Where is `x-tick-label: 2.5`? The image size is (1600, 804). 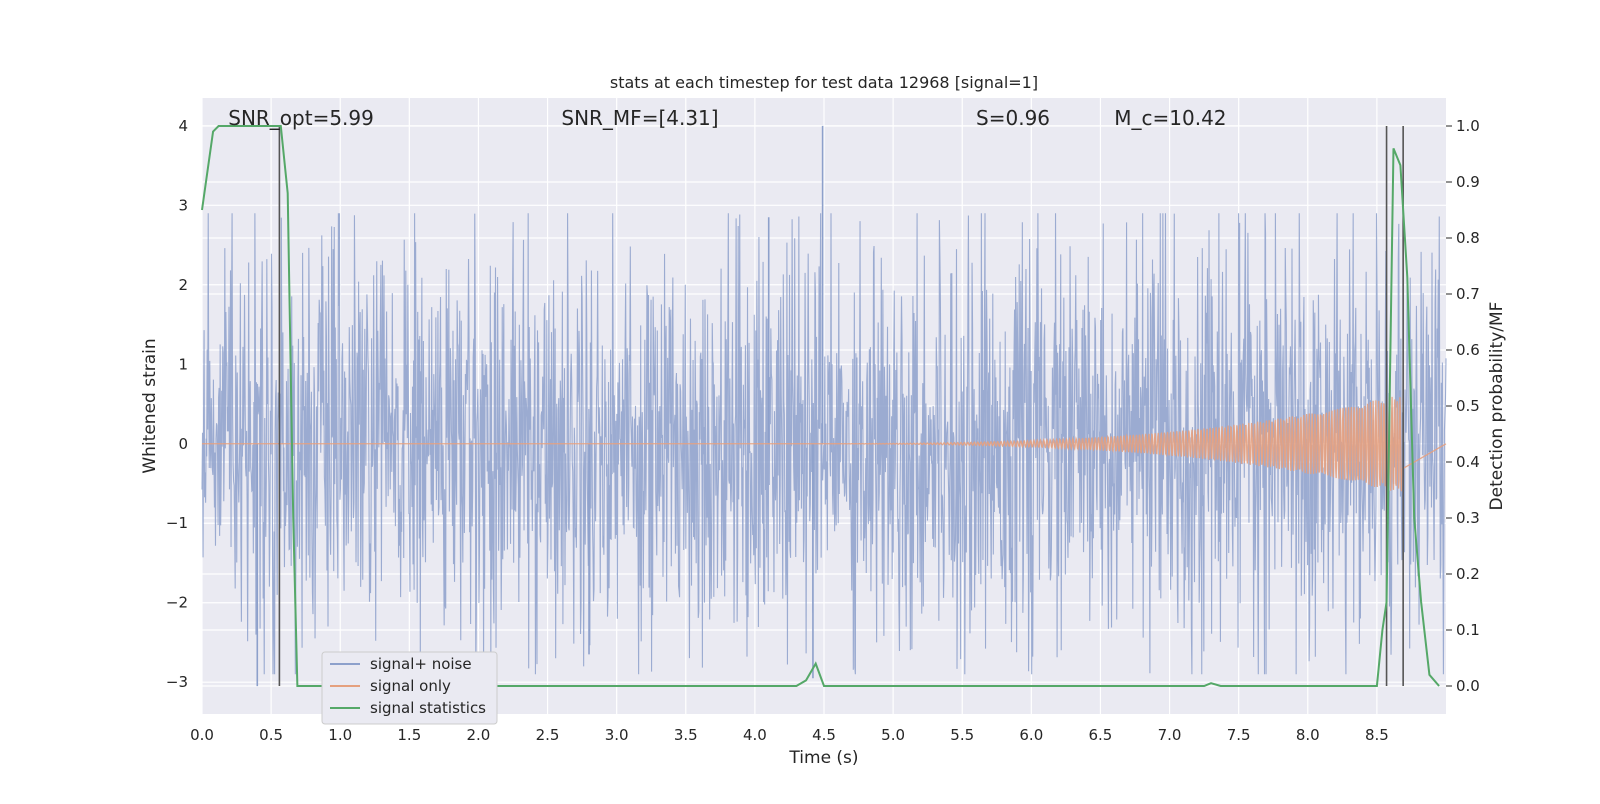 x-tick-label: 2.5 is located at coordinates (548, 735).